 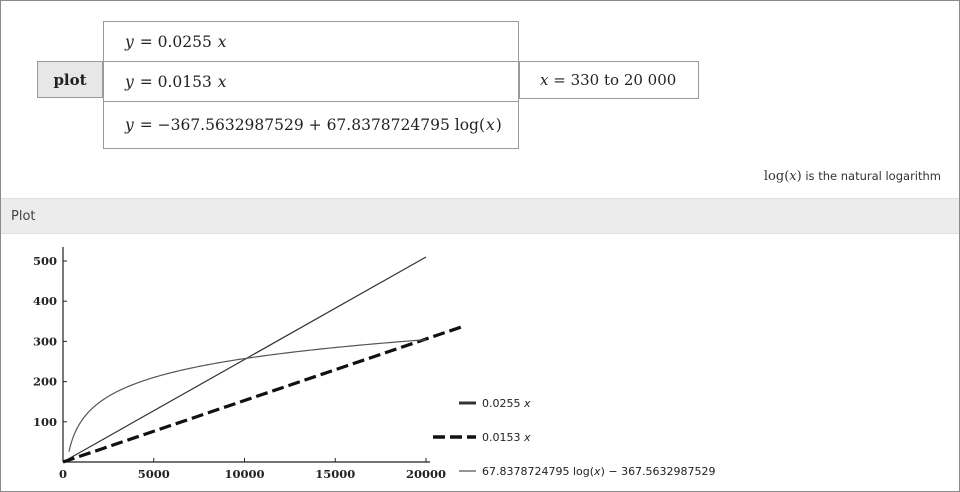 I want to click on legend-label-3: 67.8378724795 log(x) − 367.5632987529, so click(x=599, y=471).